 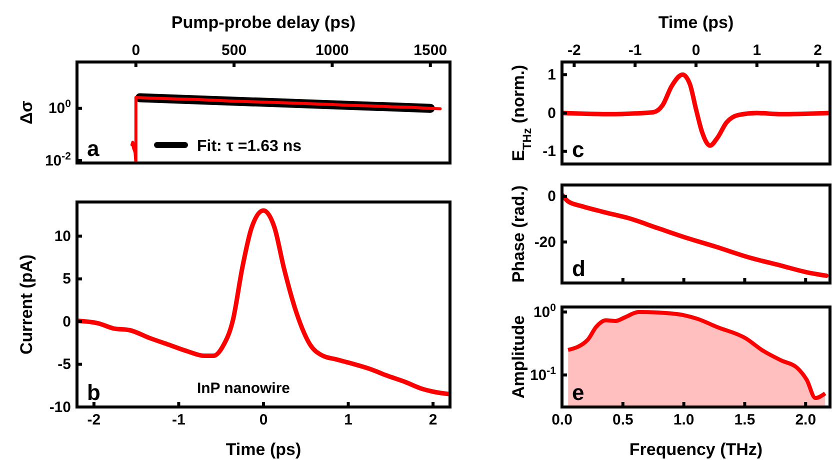 What do you see at coordinates (623, 420) in the screenshot?
I see `x-tick-label: 0.5` at bounding box center [623, 420].